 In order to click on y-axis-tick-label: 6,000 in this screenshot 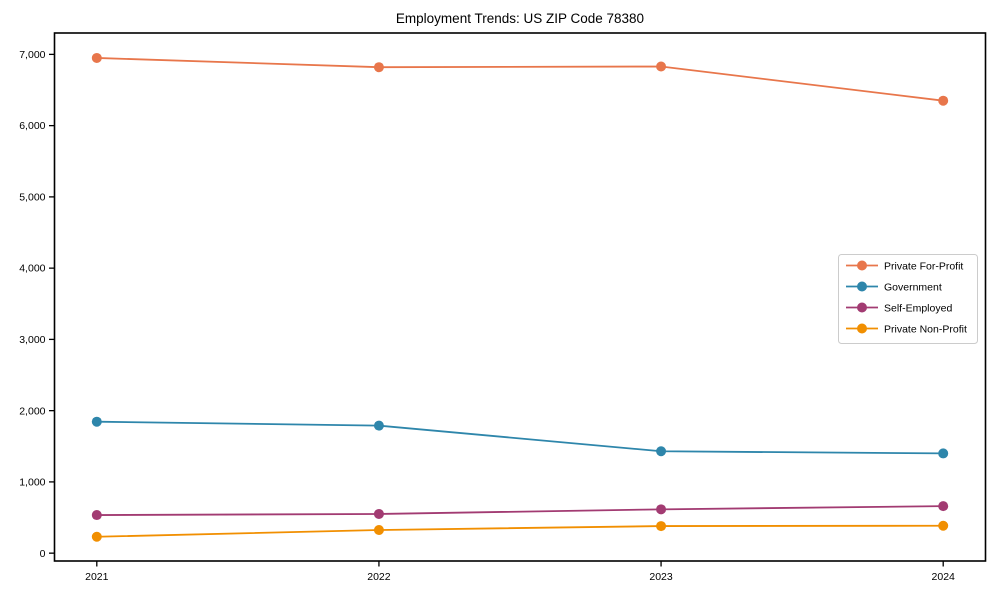, I will do `click(32, 126)`.